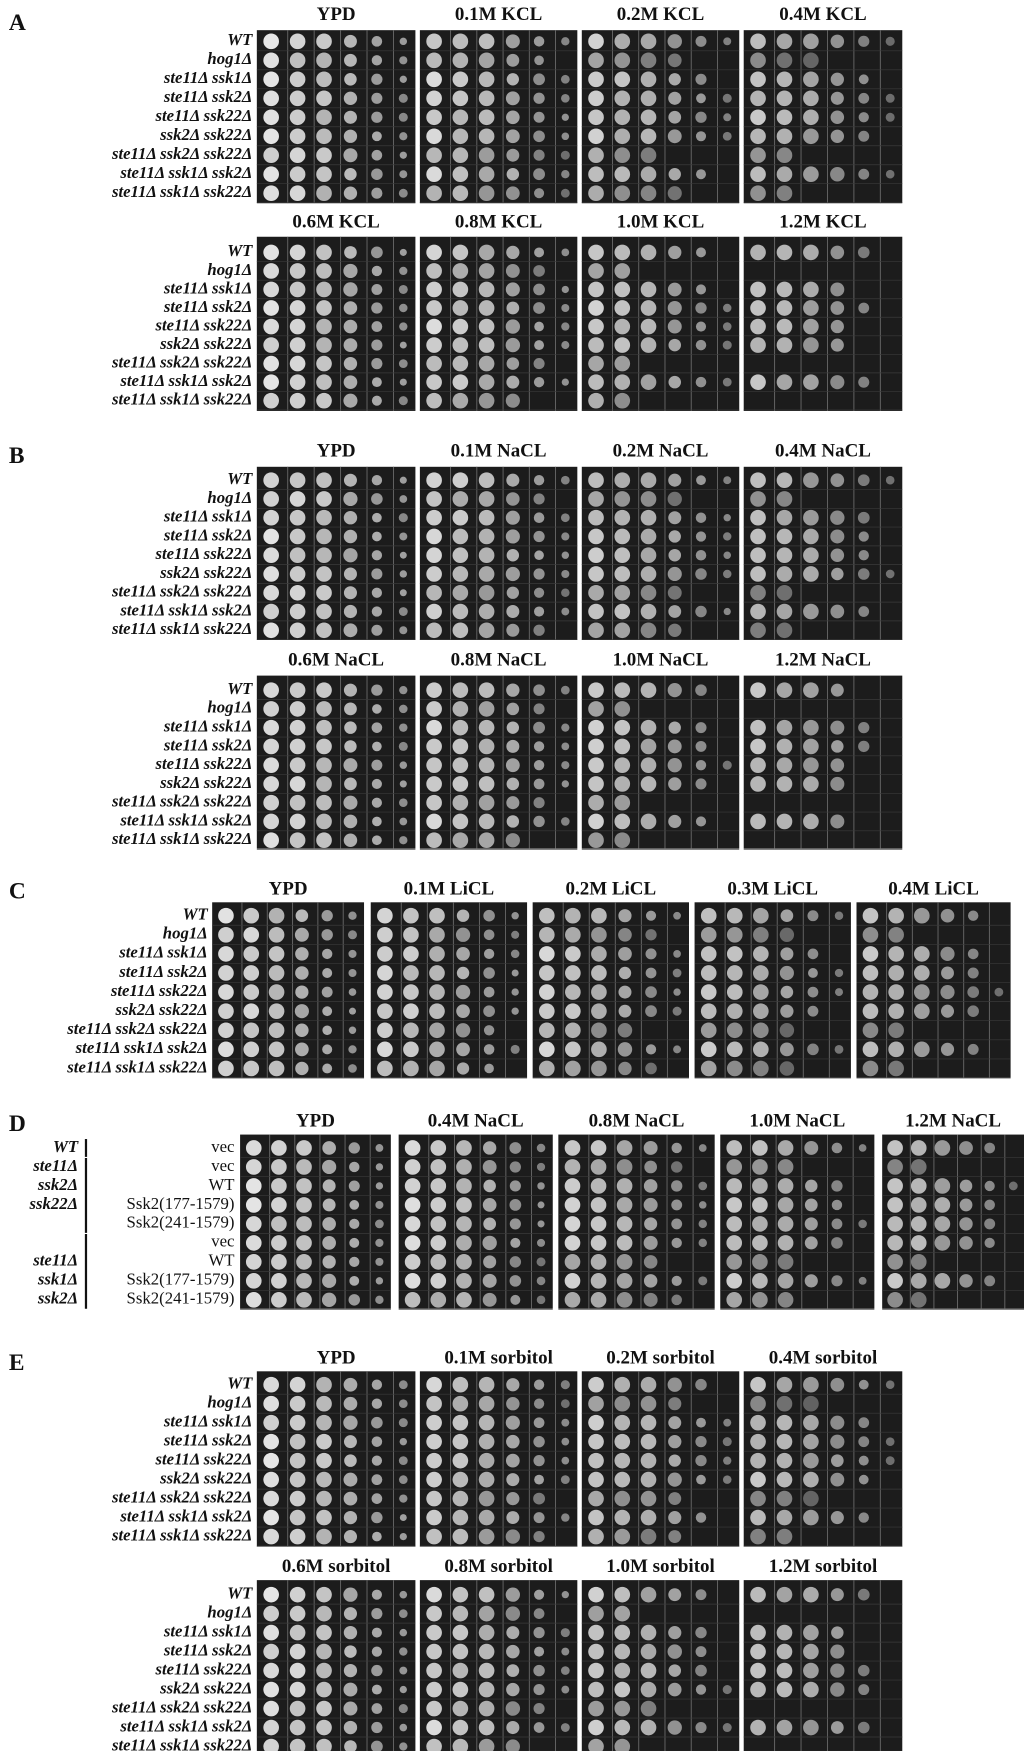  Describe the element at coordinates (611, 888) in the screenshot. I see `condition-label: 0.2M LiCL` at that location.